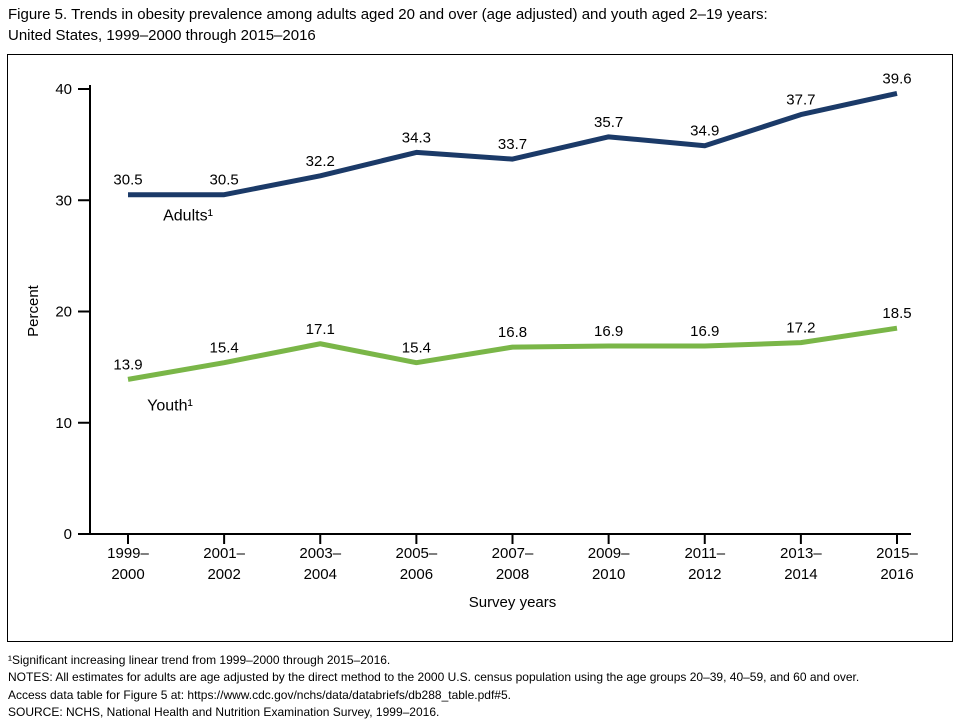 Image resolution: width=960 pixels, height=720 pixels. Describe the element at coordinates (223, 574) in the screenshot. I see `x-tick-label: 2002` at that location.